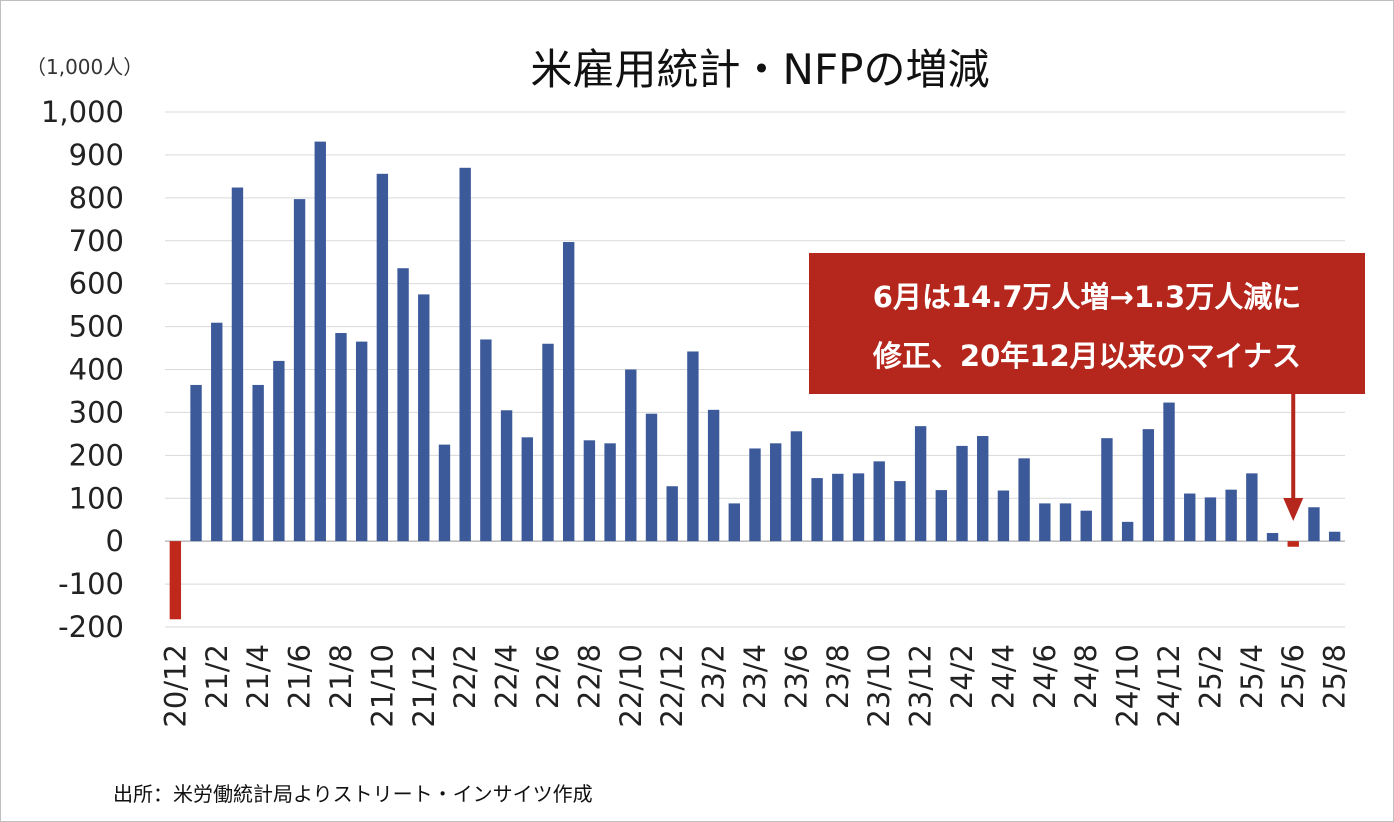  What do you see at coordinates (1087, 297) in the screenshot?
I see `callout-line-1: 6月は14.7万人増→1.3万人減に` at bounding box center [1087, 297].